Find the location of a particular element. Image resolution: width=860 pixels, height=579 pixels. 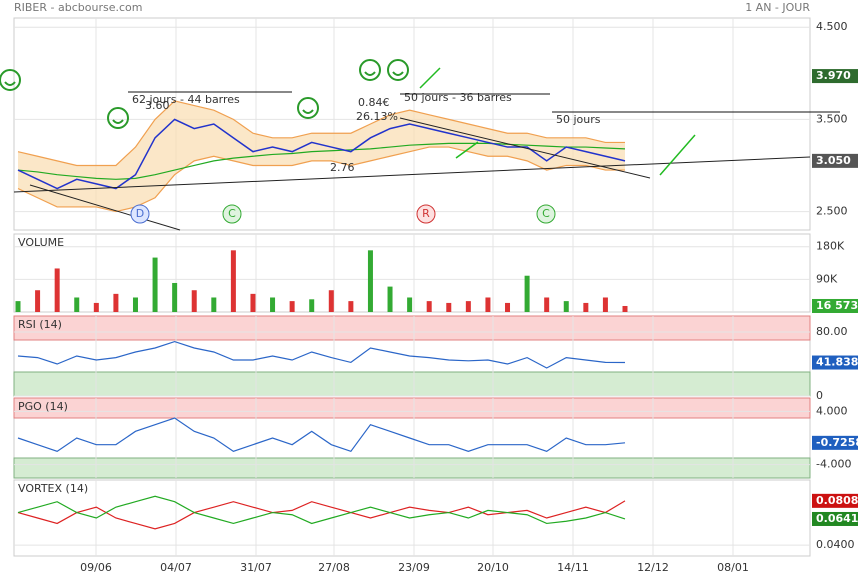

y-tick-label: 4.500 is located at coordinates (832, 26).